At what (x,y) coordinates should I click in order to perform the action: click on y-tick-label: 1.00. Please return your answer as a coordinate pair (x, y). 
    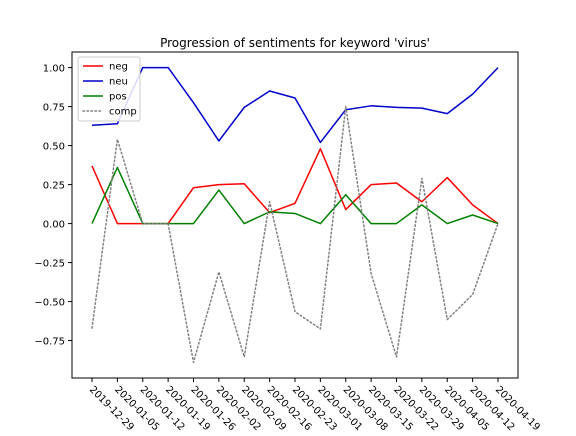
    Looking at the image, I should click on (54, 69).